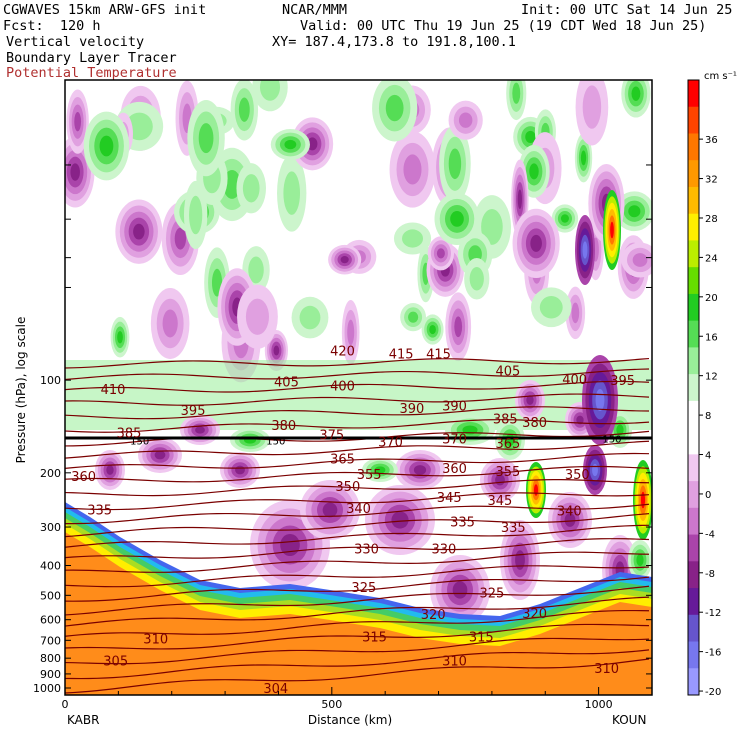  What do you see at coordinates (534, 423) in the screenshot?
I see `theta-label: 380` at bounding box center [534, 423].